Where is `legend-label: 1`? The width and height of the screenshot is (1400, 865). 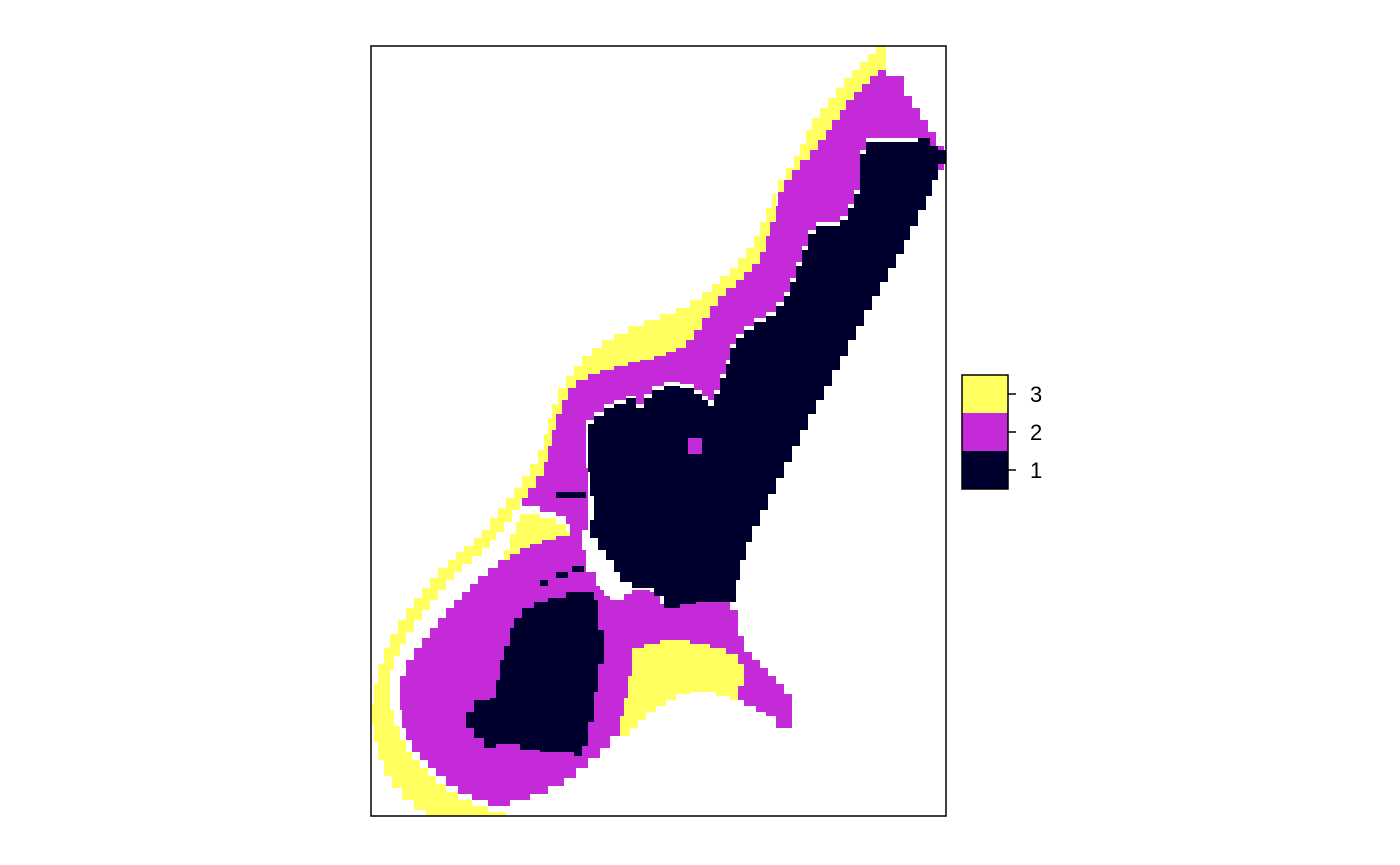
legend-label: 1 is located at coordinates (1036, 470).